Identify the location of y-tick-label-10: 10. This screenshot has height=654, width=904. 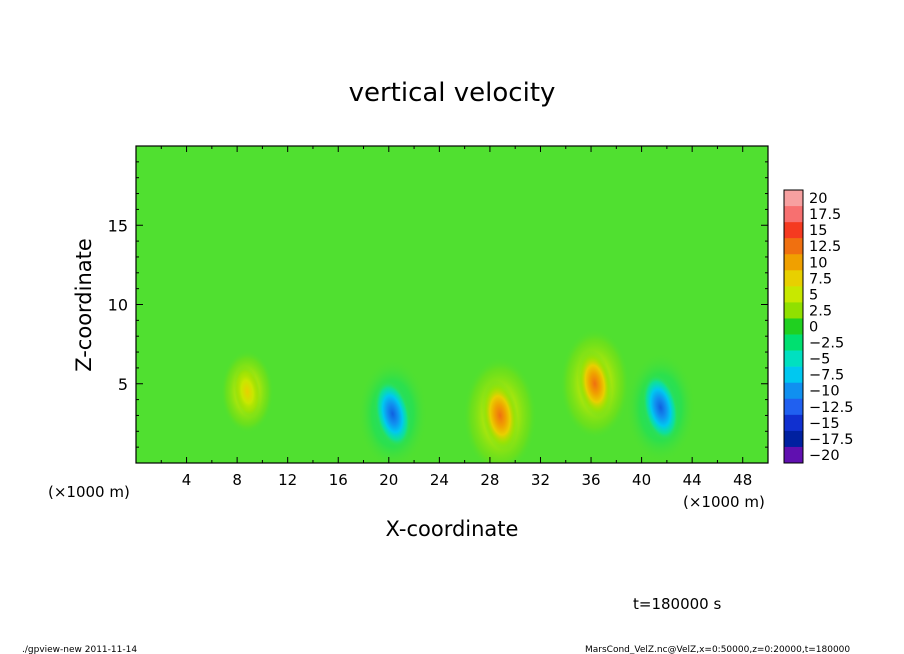
(118, 305).